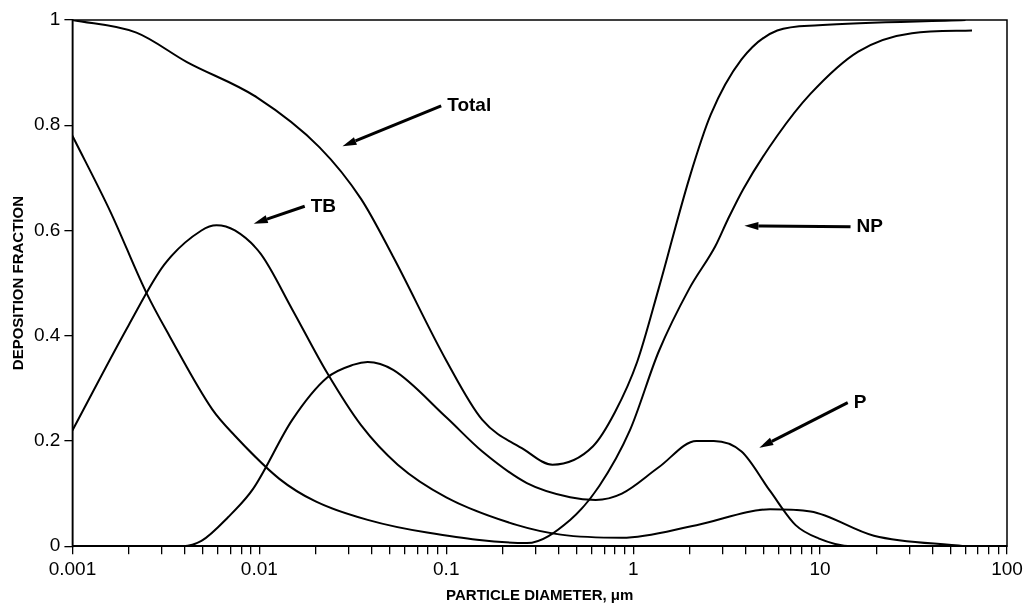  I want to click on annotation: Total, so click(469, 104).